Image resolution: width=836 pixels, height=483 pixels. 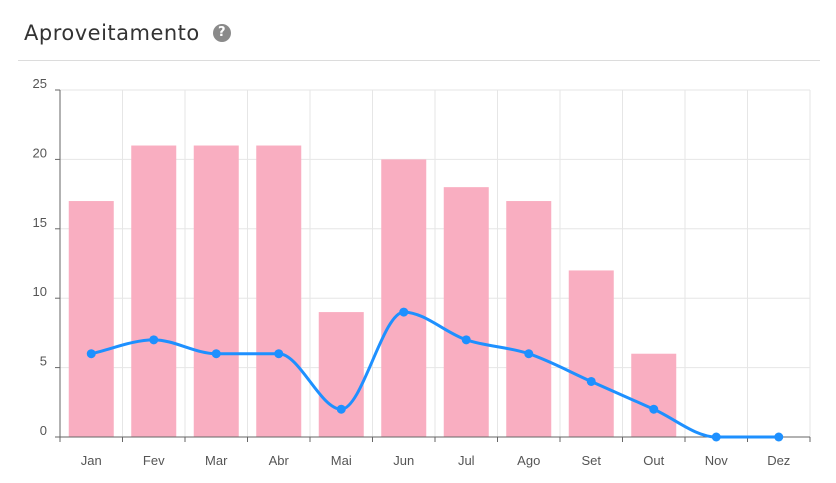 What do you see at coordinates (40, 83) in the screenshot?
I see `y-tick-label: 25` at bounding box center [40, 83].